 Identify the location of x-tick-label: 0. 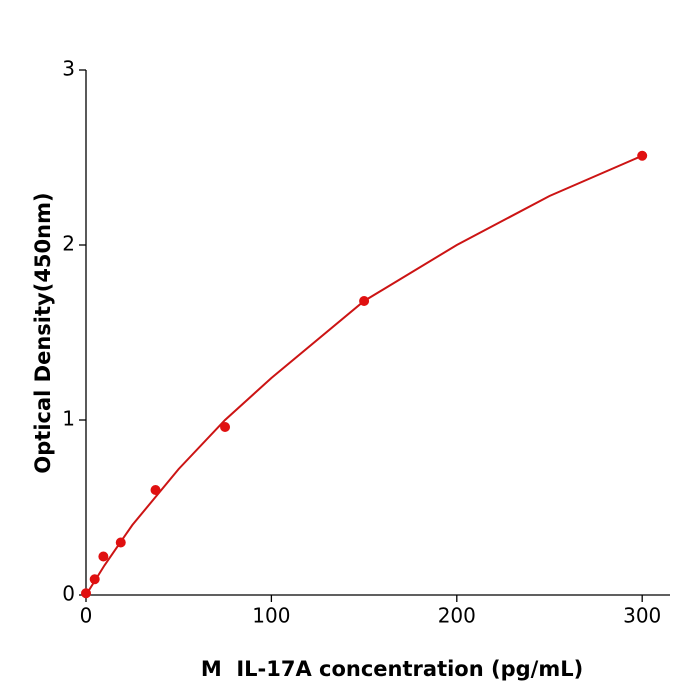
(86, 616).